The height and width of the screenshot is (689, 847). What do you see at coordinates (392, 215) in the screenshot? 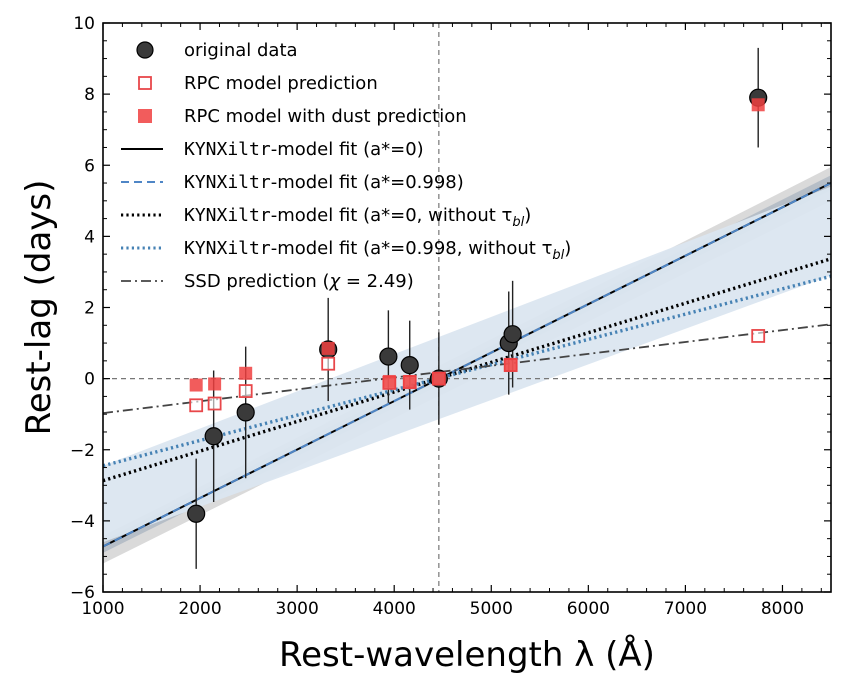
I see `legend-text-part: -model fit (a*=0, without τ` at bounding box center [392, 215].